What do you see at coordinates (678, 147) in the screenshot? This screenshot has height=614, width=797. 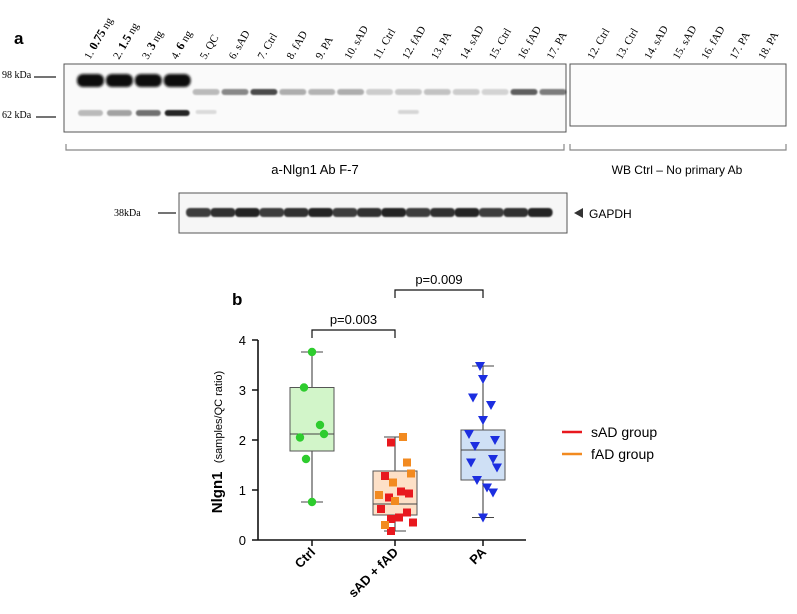 I see `control-blot-bracket` at bounding box center [678, 147].